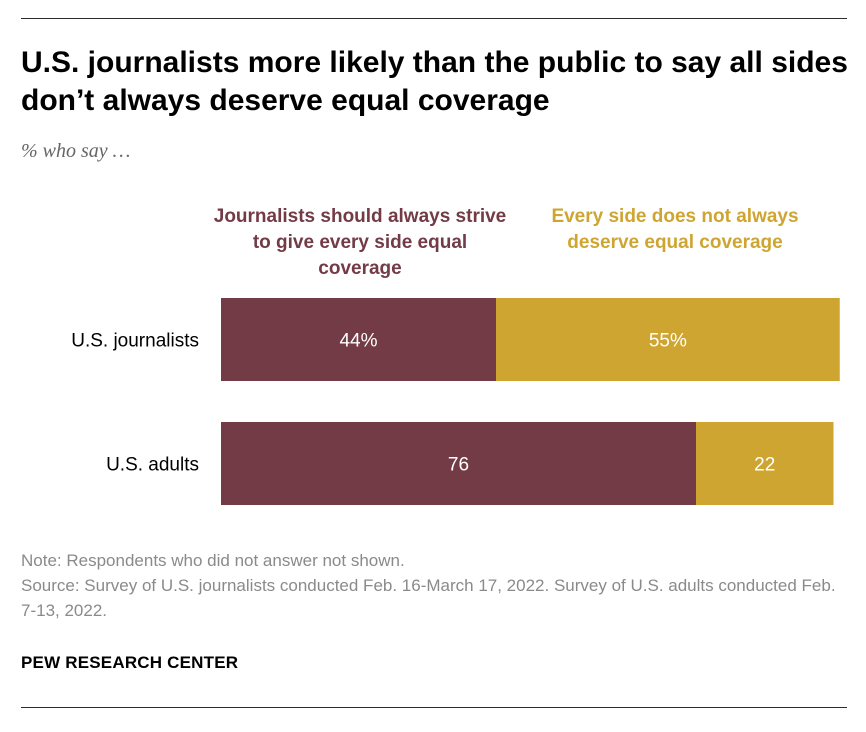 Image resolution: width=866 pixels, height=732 pixels. I want to click on bottom-rule, so click(434, 707).